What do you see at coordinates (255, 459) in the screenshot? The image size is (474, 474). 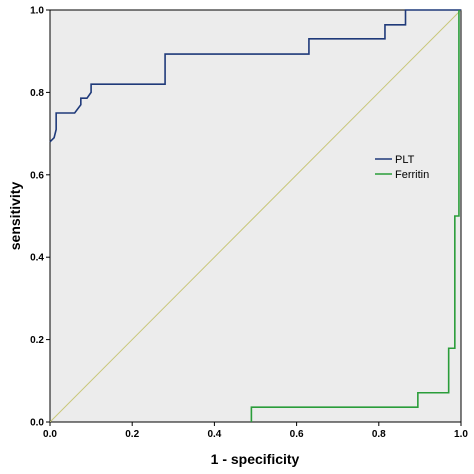 I see `x-axis-label: 1 - specificity` at bounding box center [255, 459].